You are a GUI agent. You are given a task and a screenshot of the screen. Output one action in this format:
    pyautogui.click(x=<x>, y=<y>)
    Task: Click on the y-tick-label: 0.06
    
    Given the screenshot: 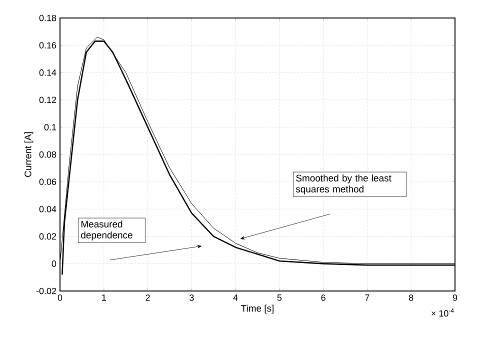 What is the action you would take?
    pyautogui.click(x=47, y=181)
    